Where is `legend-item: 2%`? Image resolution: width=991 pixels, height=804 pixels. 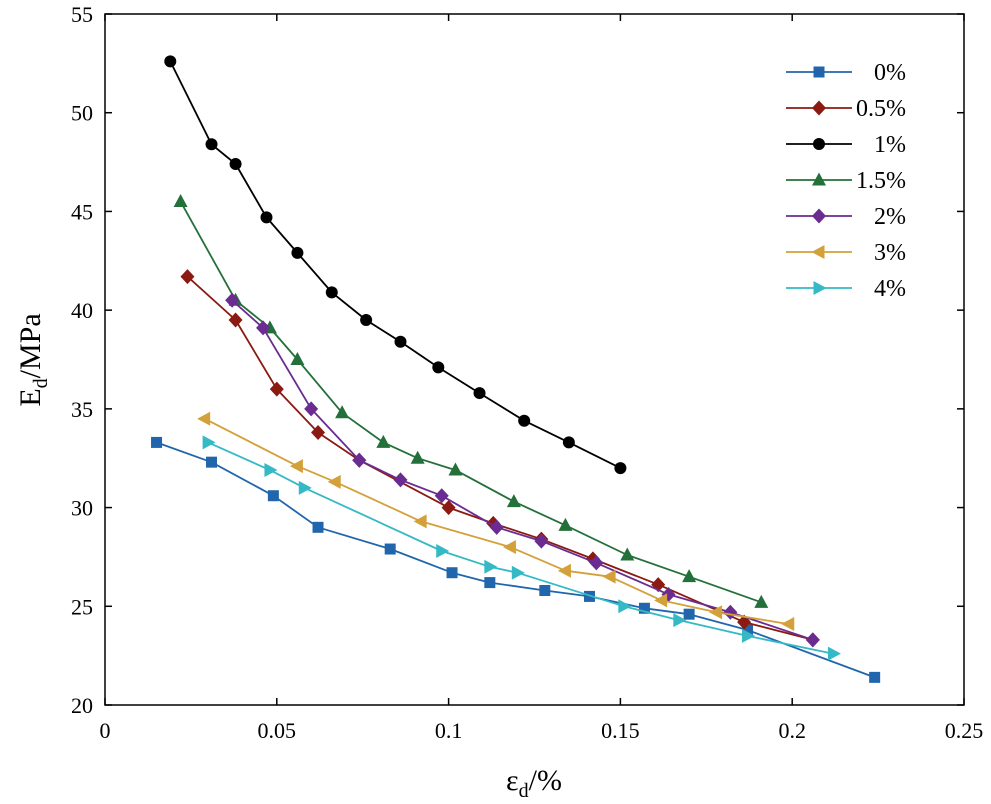
legend-item: 2% is located at coordinates (846, 217).